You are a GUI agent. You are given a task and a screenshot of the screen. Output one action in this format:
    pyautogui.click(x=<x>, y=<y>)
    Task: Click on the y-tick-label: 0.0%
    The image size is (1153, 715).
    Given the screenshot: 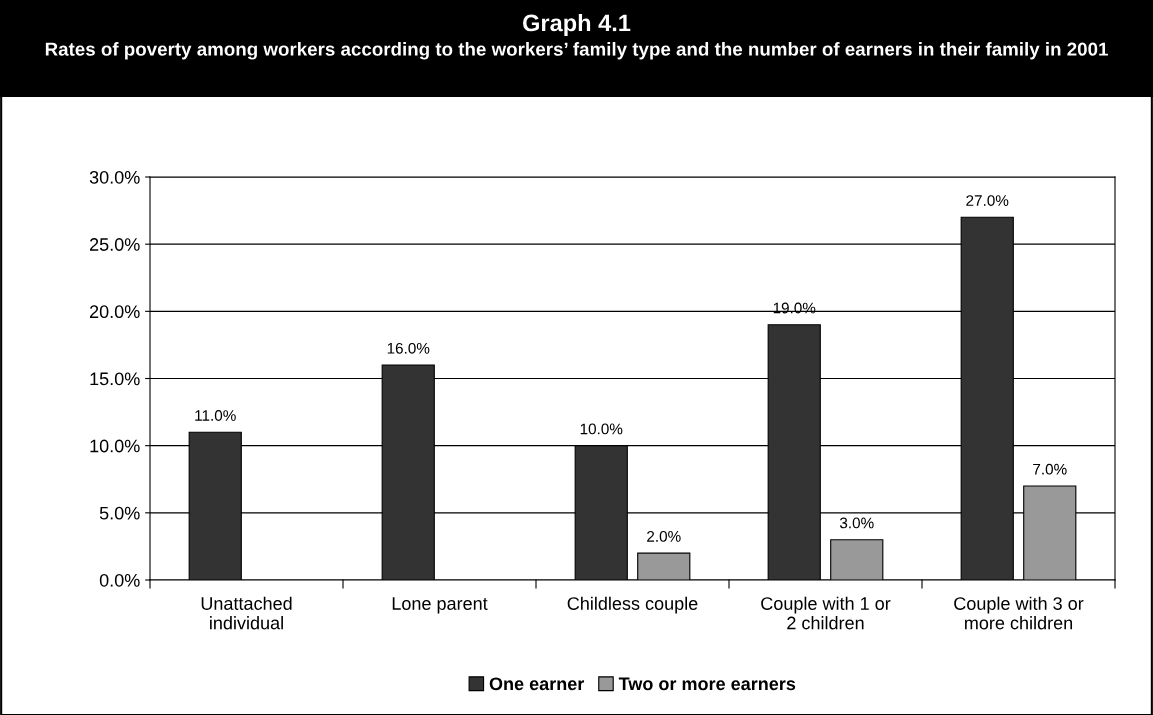 What is the action you would take?
    pyautogui.click(x=119, y=580)
    